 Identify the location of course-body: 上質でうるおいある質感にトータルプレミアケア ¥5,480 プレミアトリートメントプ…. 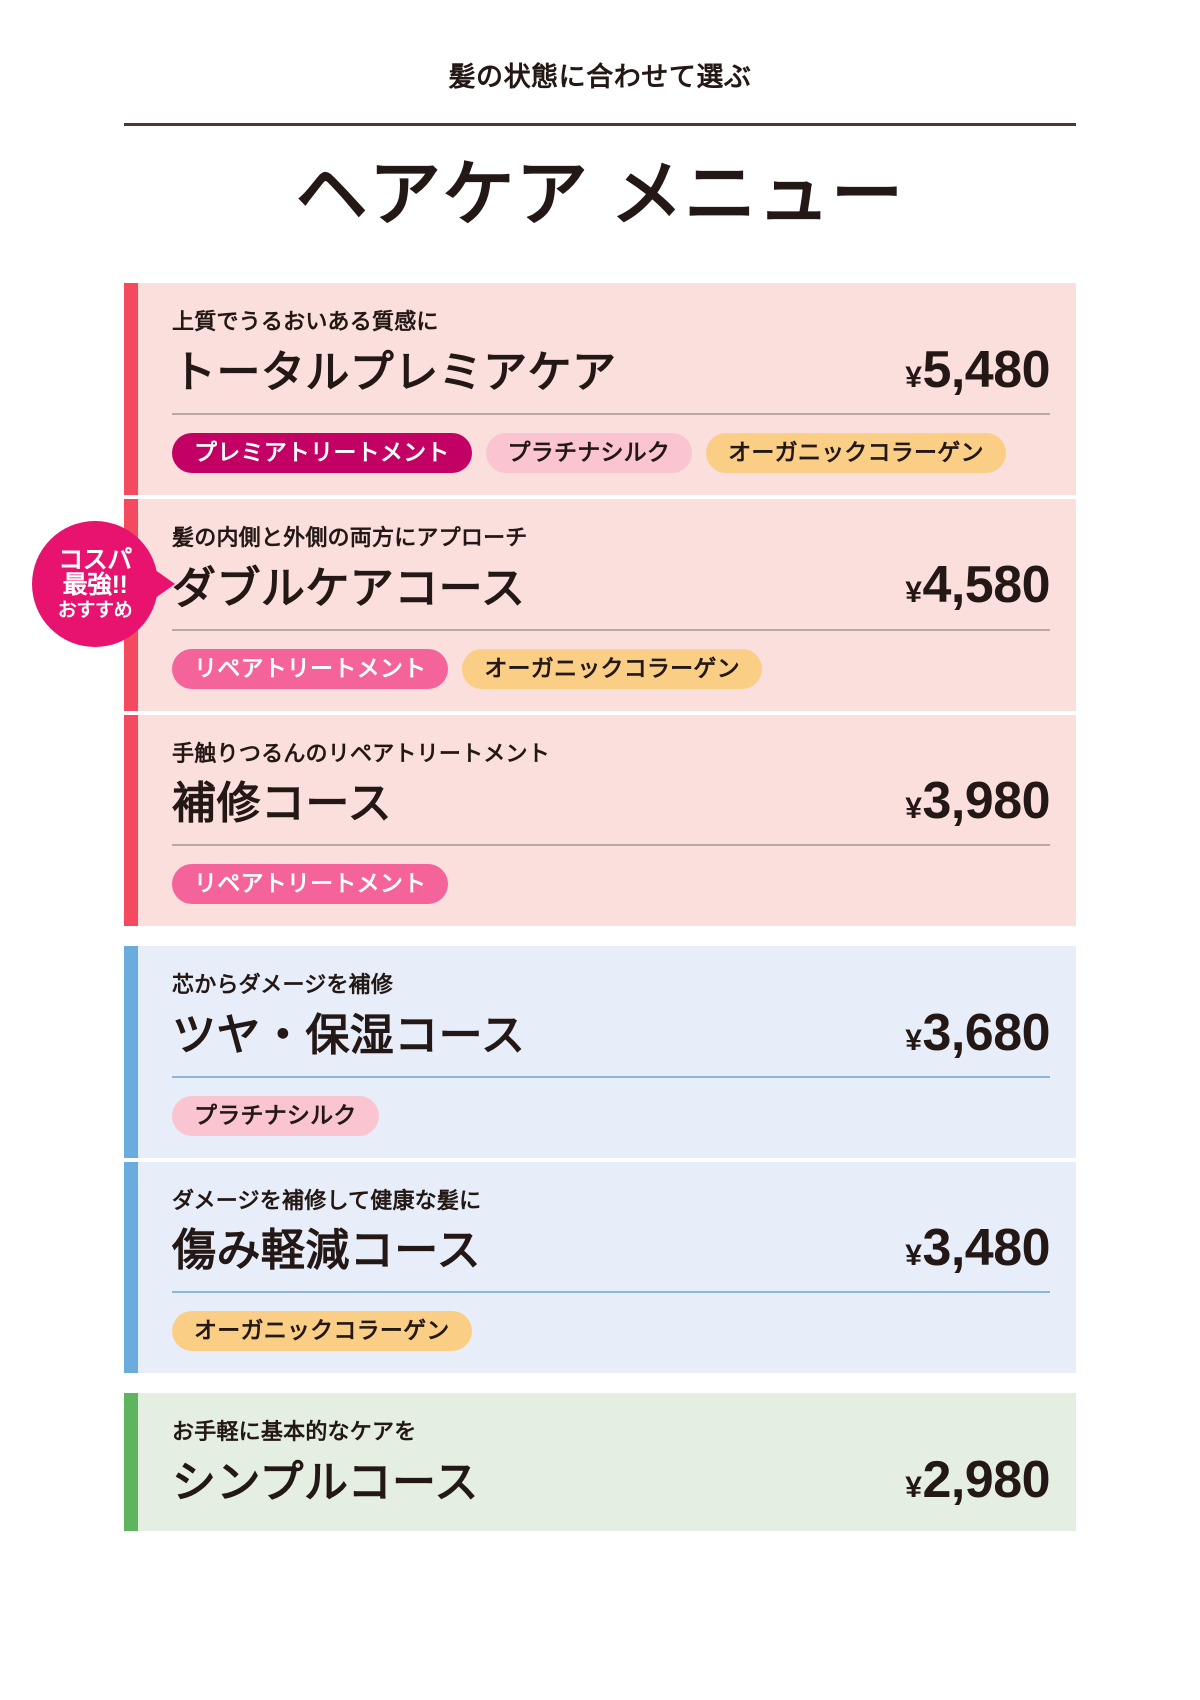
(607, 389).